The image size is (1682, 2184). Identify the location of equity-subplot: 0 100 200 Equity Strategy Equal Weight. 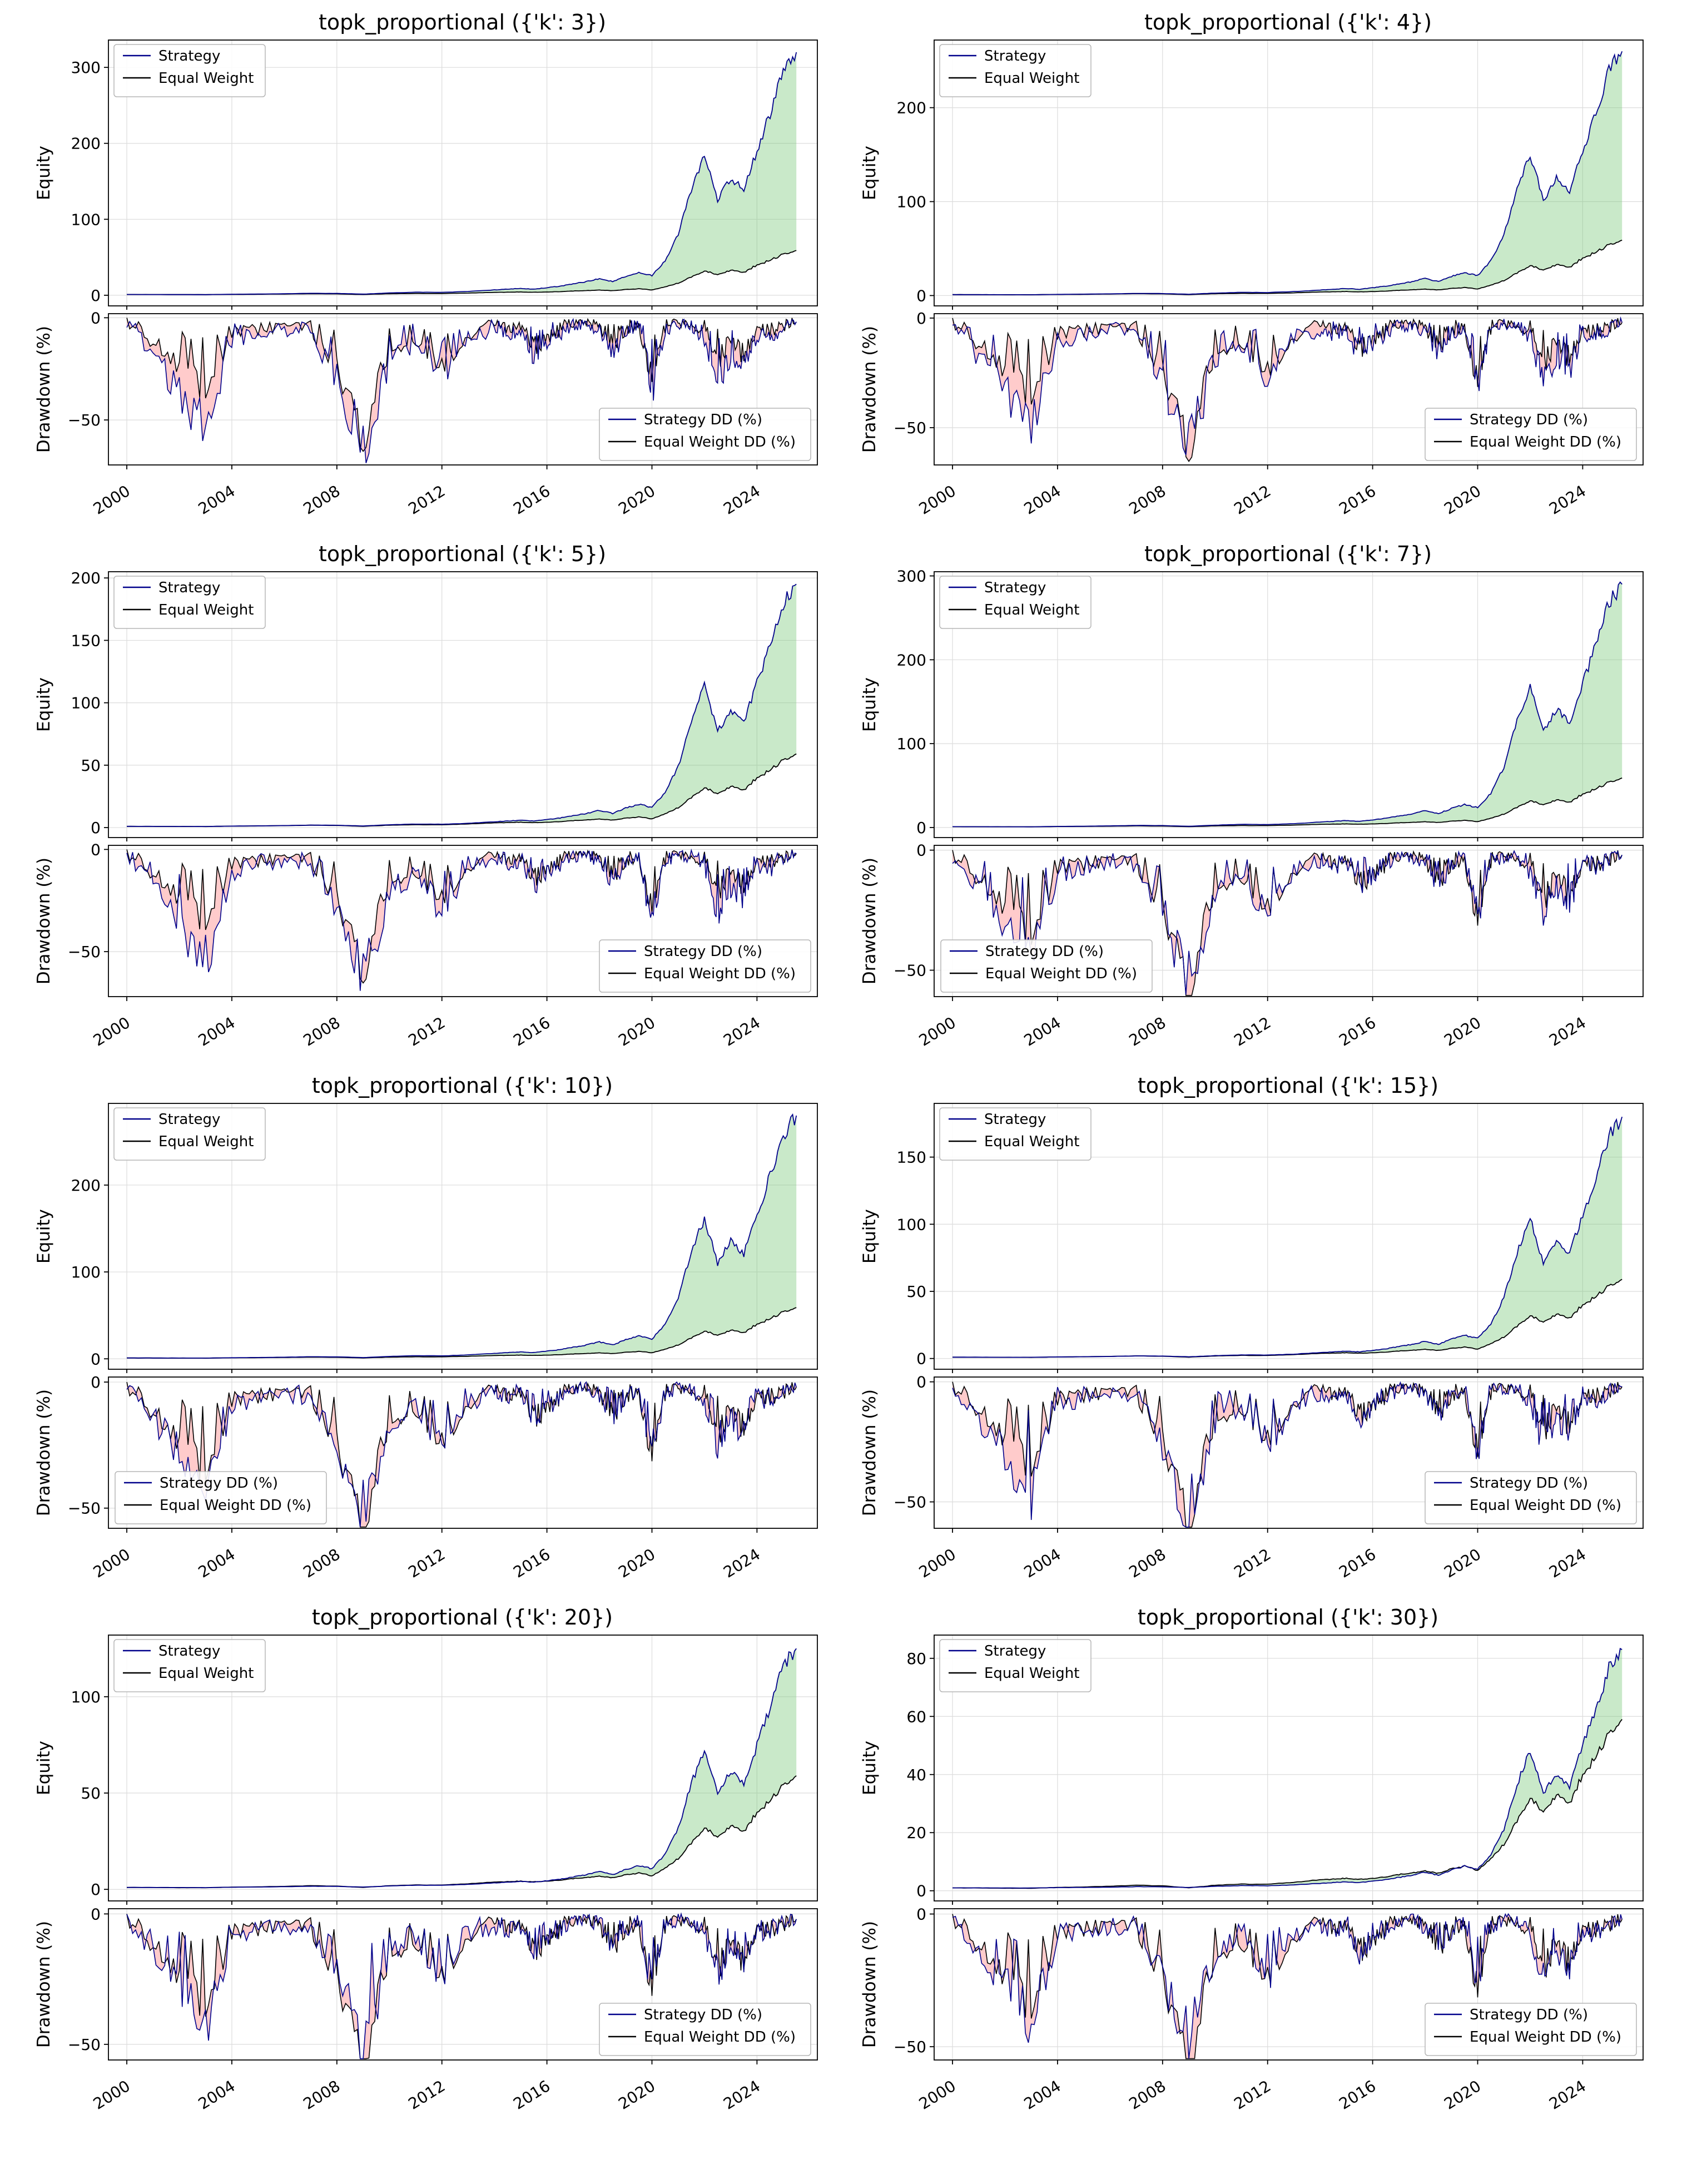
(426, 1238).